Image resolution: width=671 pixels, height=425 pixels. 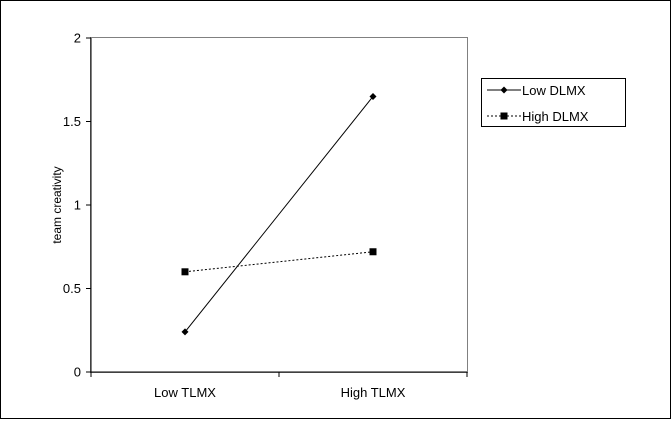 What do you see at coordinates (72, 288) in the screenshot?
I see `y-tick-label: 0.5` at bounding box center [72, 288].